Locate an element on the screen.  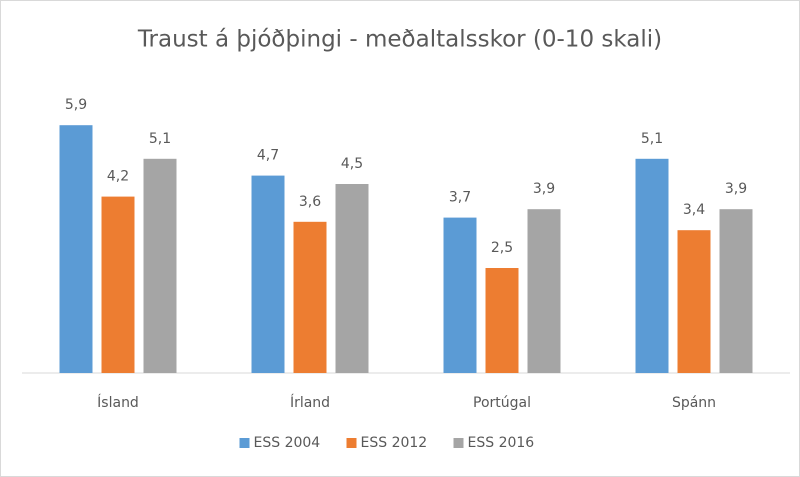
data-label: 4,7 is located at coordinates (268, 156).